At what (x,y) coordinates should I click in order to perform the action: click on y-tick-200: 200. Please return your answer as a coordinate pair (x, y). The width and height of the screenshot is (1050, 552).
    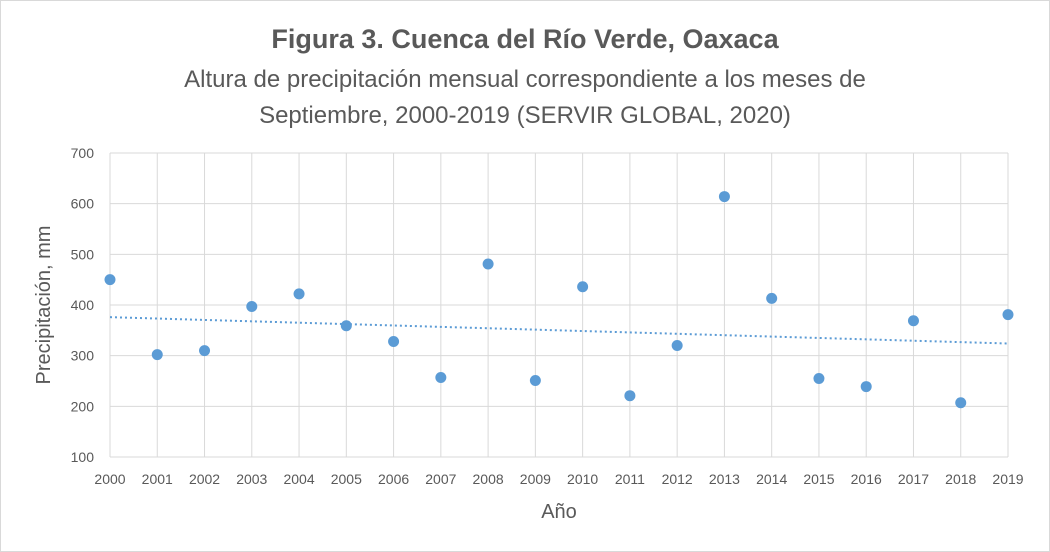
    Looking at the image, I should click on (83, 406).